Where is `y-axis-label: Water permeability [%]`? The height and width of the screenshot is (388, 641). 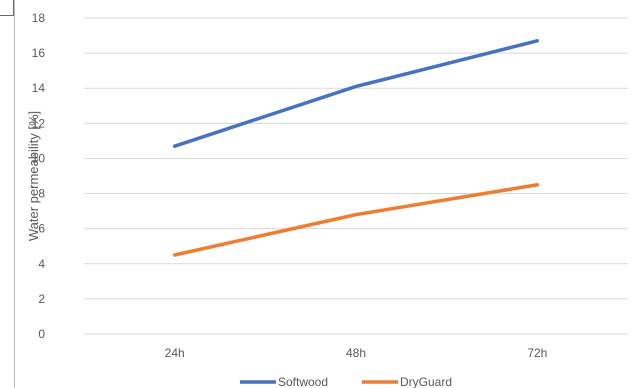
y-axis-label: Water permeability [%] is located at coordinates (33, 176).